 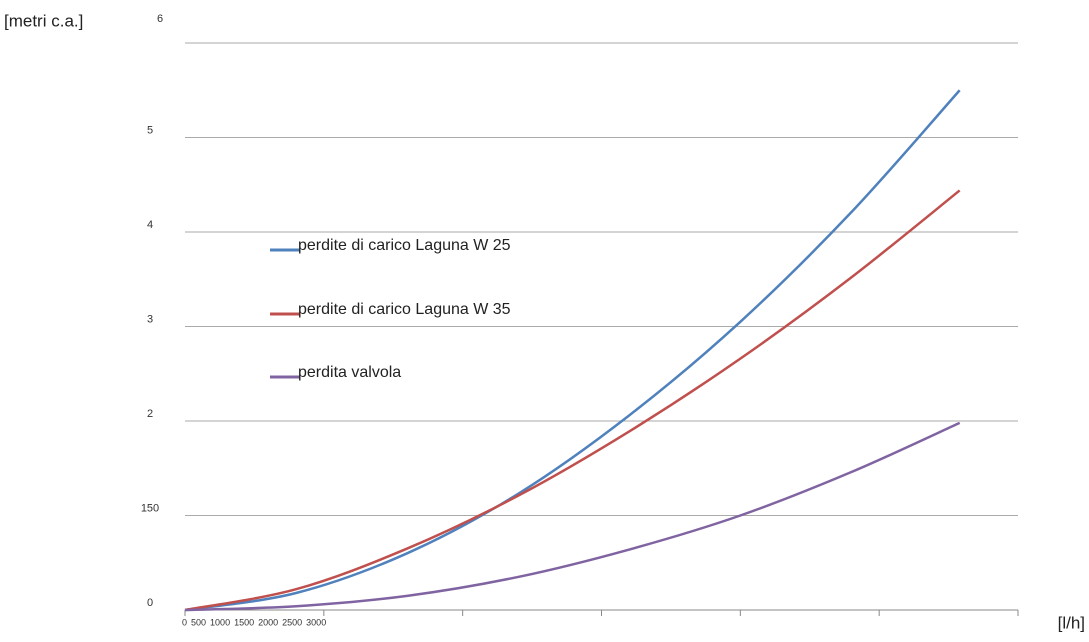 I want to click on y-tick-label: 5, so click(x=150, y=130).